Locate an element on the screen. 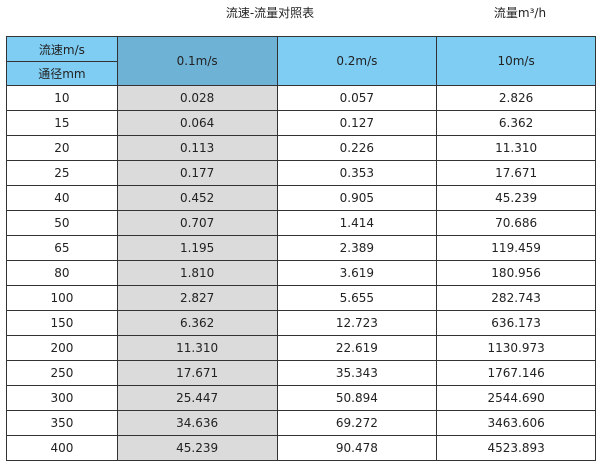  flow-0.2-cell: 0.905 is located at coordinates (357, 198).